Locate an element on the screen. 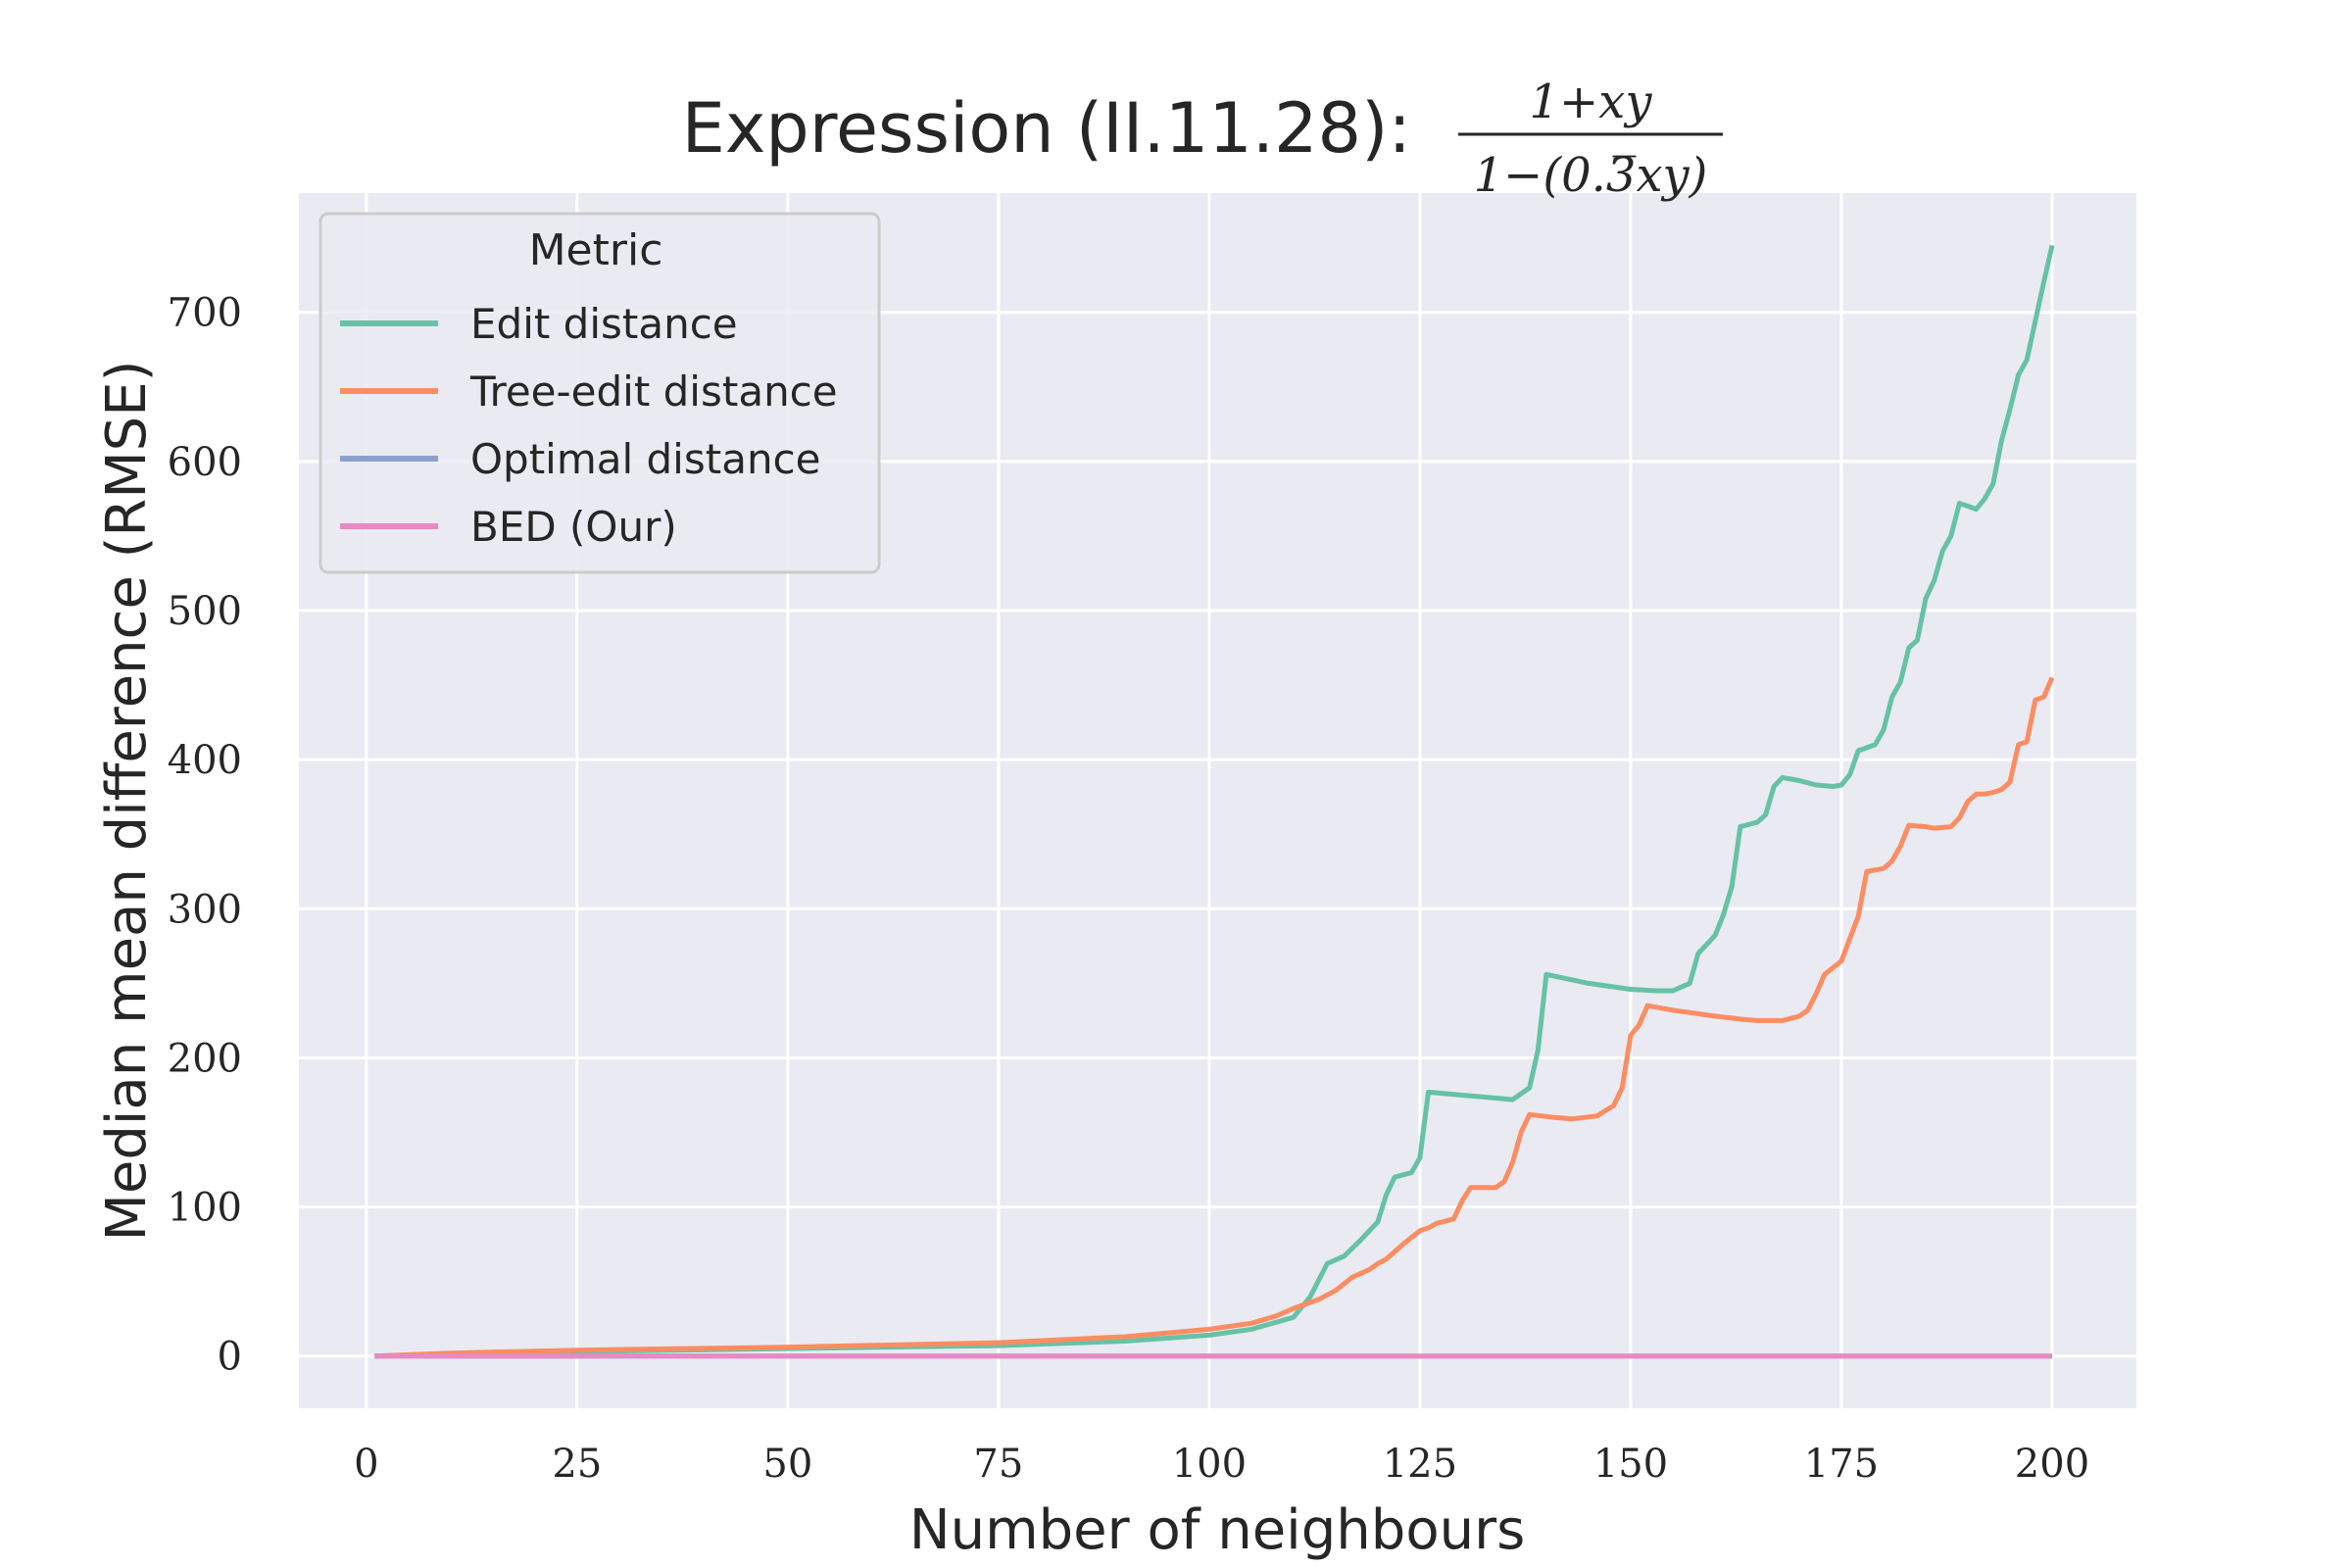 The image size is (2352, 1568). y-tick-label: 300 is located at coordinates (205, 909).